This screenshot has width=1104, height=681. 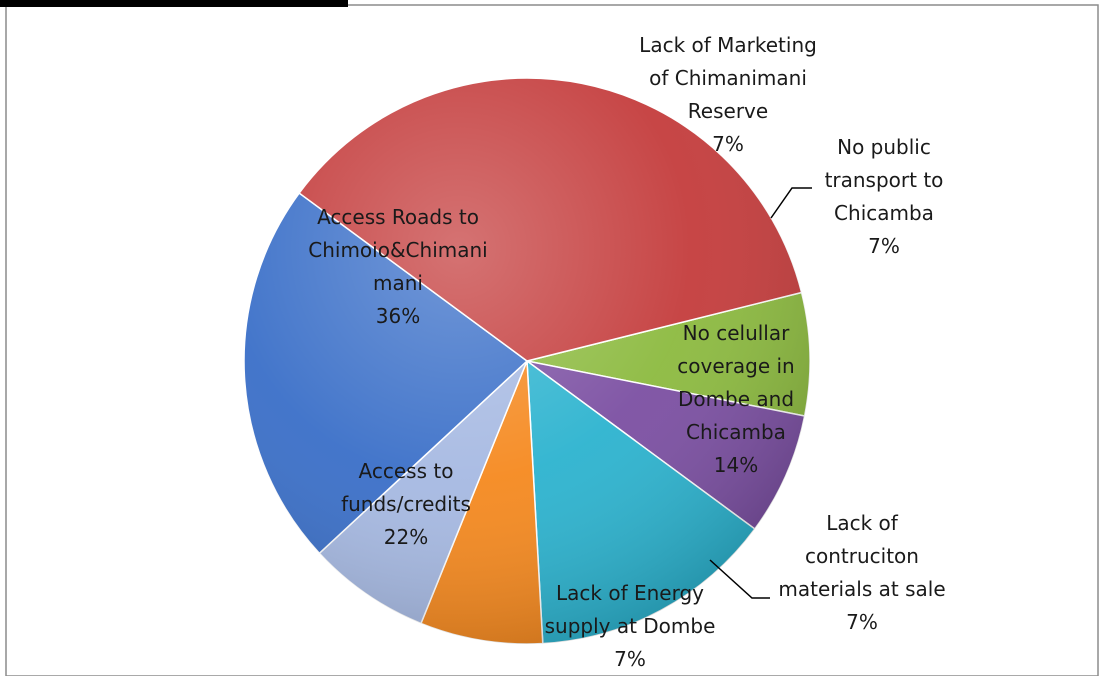 What do you see at coordinates (735, 366) in the screenshot?
I see `data-label-line: coverage in` at bounding box center [735, 366].